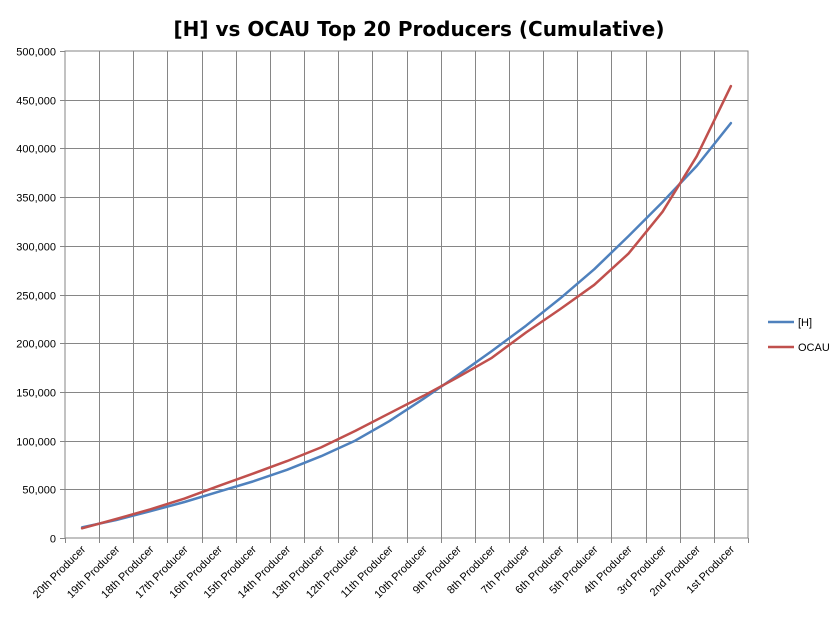 The width and height of the screenshot is (839, 629). Describe the element at coordinates (36, 199) in the screenshot. I see `y-tick-label: 350,000` at that location.